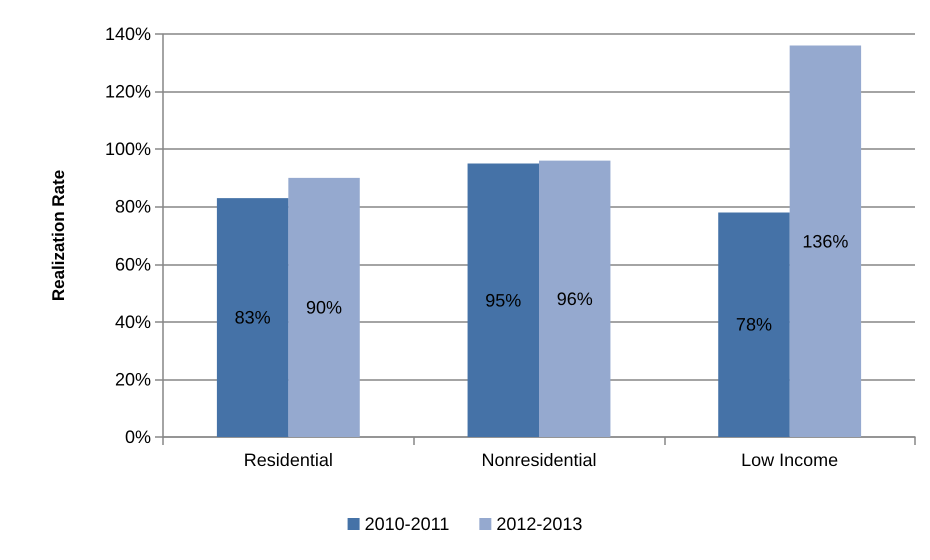  Describe the element at coordinates (789, 460) in the screenshot. I see `x-tick-label: Low Income` at that location.